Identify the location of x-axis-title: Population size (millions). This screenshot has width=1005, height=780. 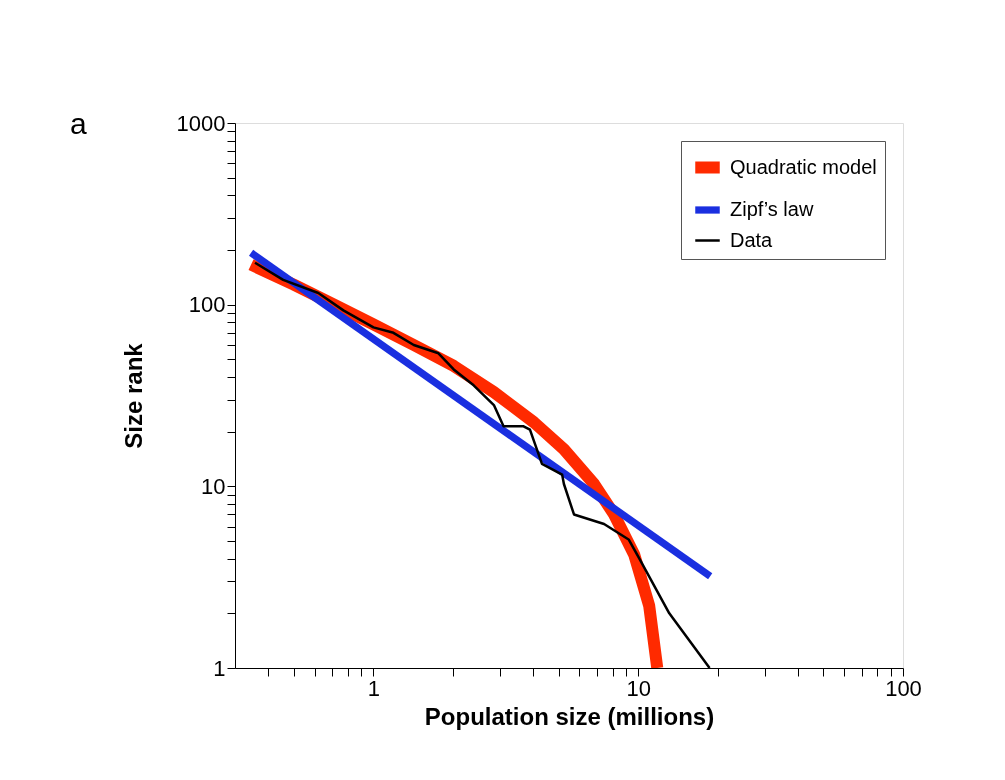
(569, 716).